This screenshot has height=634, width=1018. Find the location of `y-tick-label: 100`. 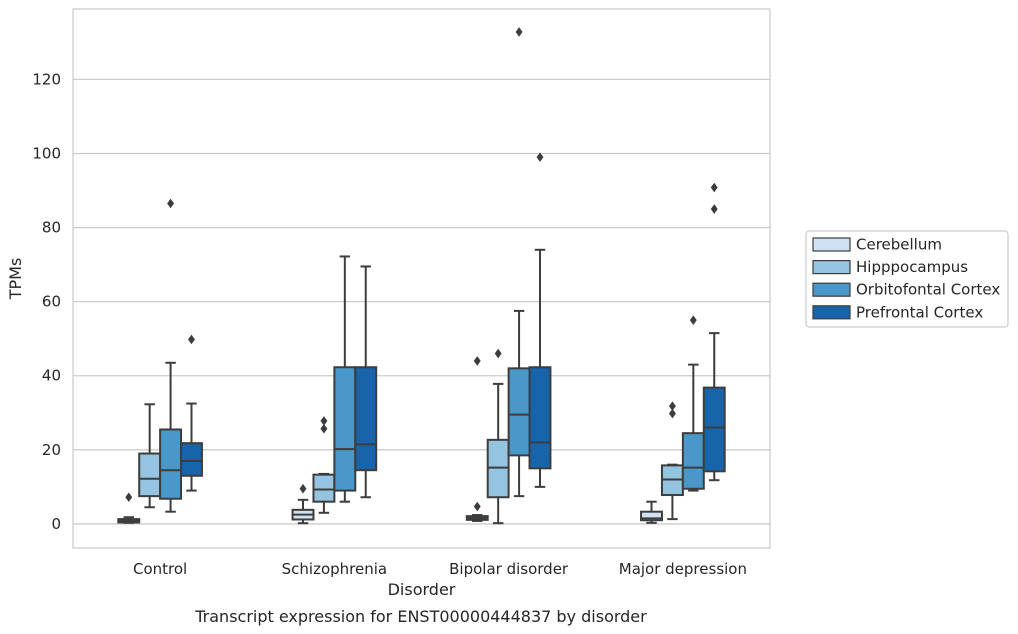

y-tick-label: 100 is located at coordinates (46, 153).